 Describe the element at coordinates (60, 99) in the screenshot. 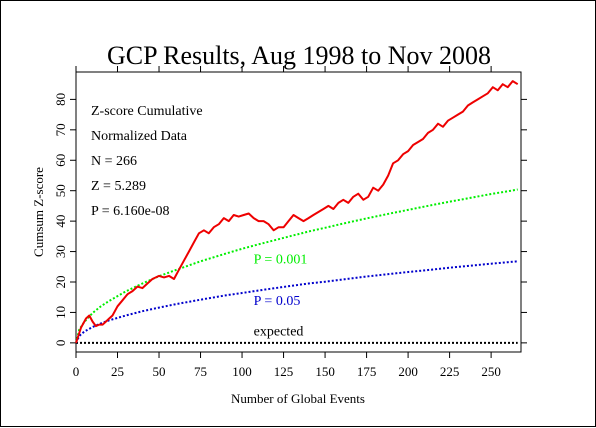

I see `y-tick-label: 80` at that location.